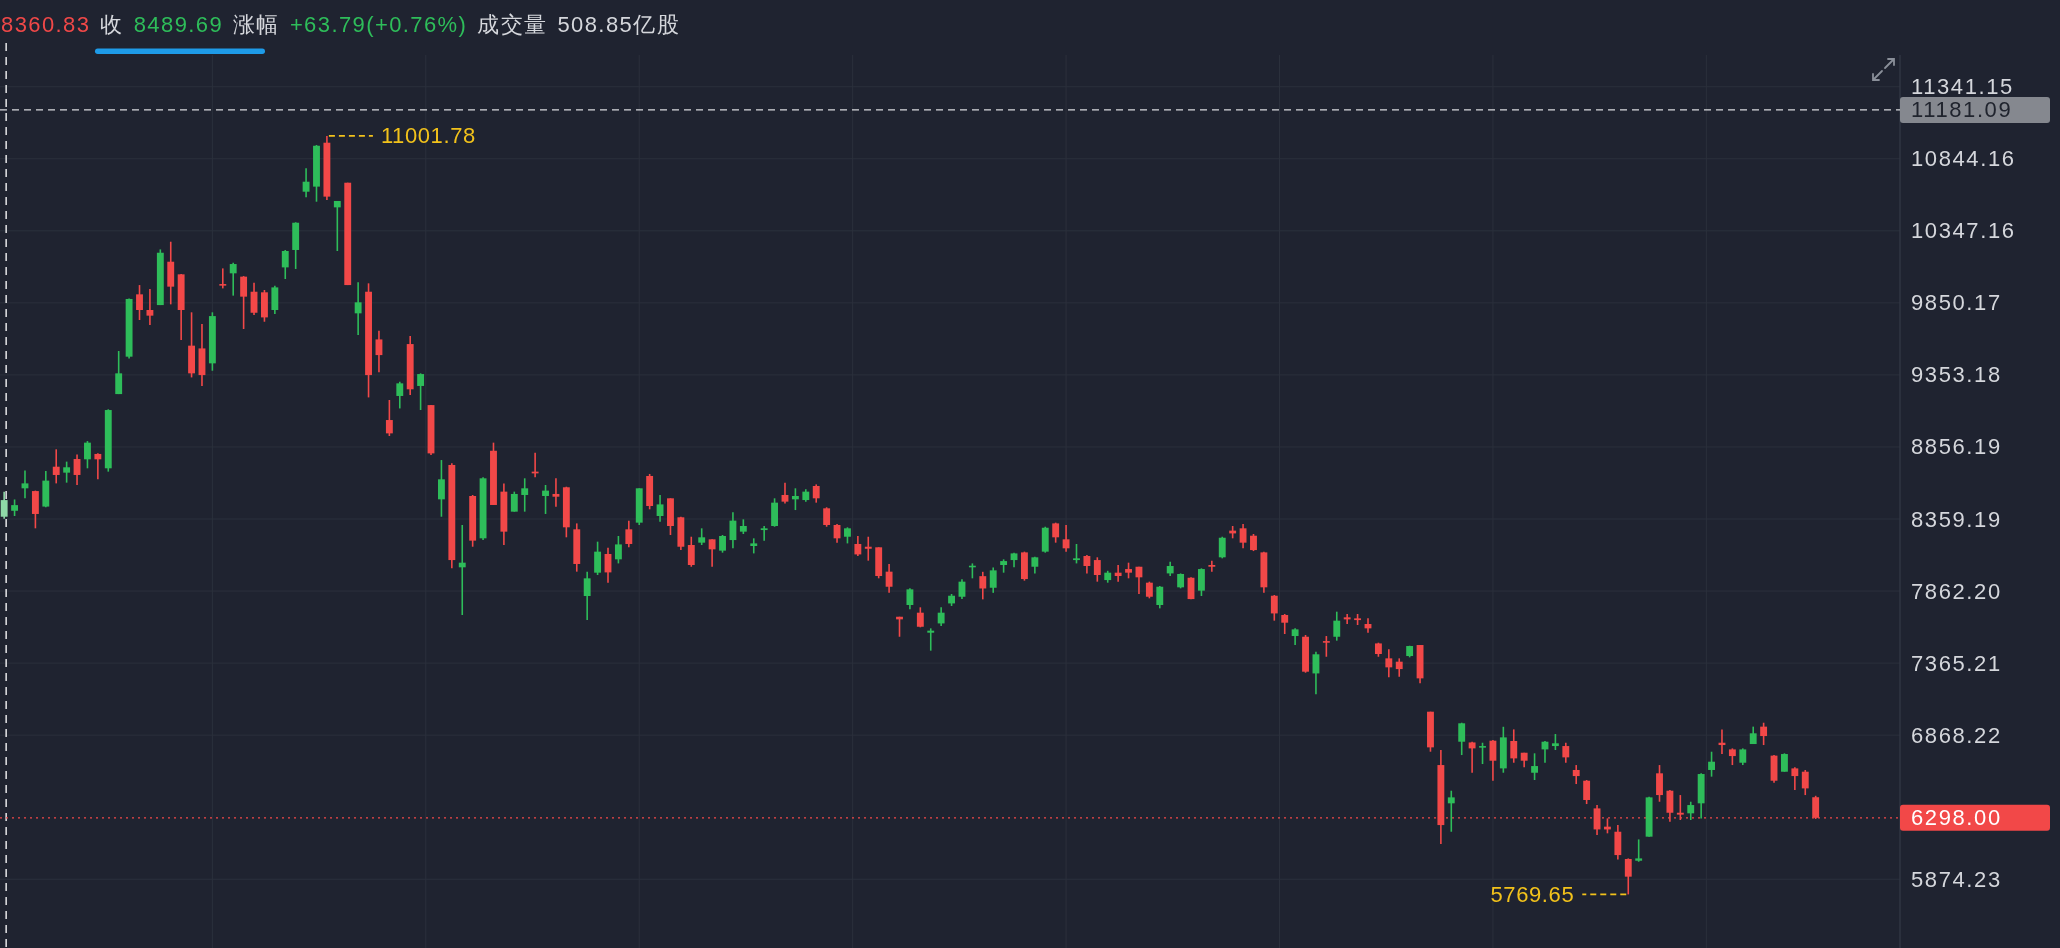 The image size is (2060, 948). Describe the element at coordinates (1962, 110) in the screenshot. I see `ref-line-label: 11181.09` at that location.